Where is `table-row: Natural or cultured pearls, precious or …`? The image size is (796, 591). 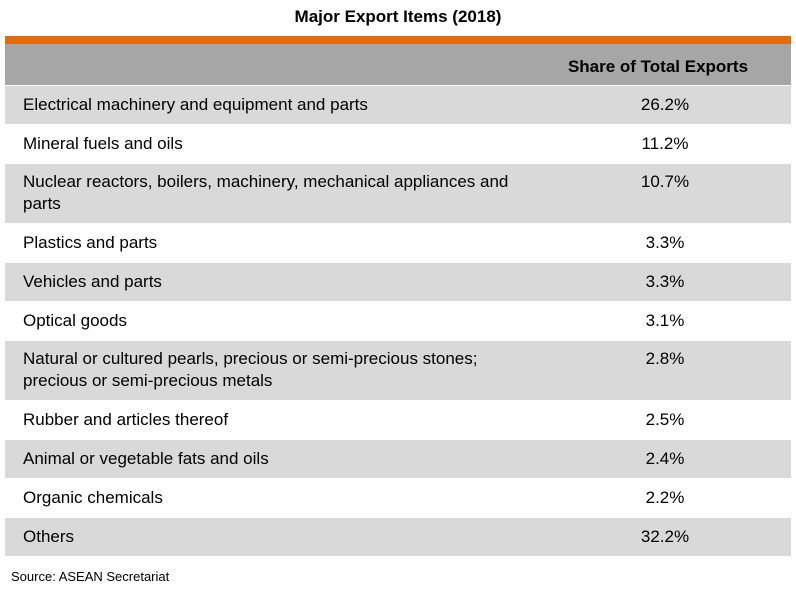 table-row: Natural or cultured pearls, precious or … is located at coordinates (398, 371).